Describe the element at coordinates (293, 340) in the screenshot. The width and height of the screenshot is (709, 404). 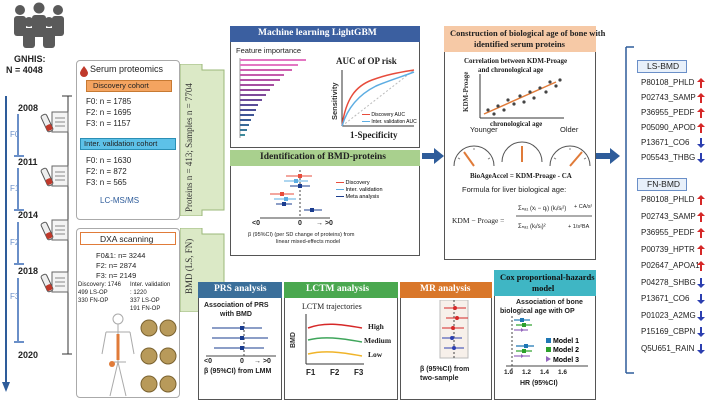
I see `lctm-ylabel: BMD` at that location.